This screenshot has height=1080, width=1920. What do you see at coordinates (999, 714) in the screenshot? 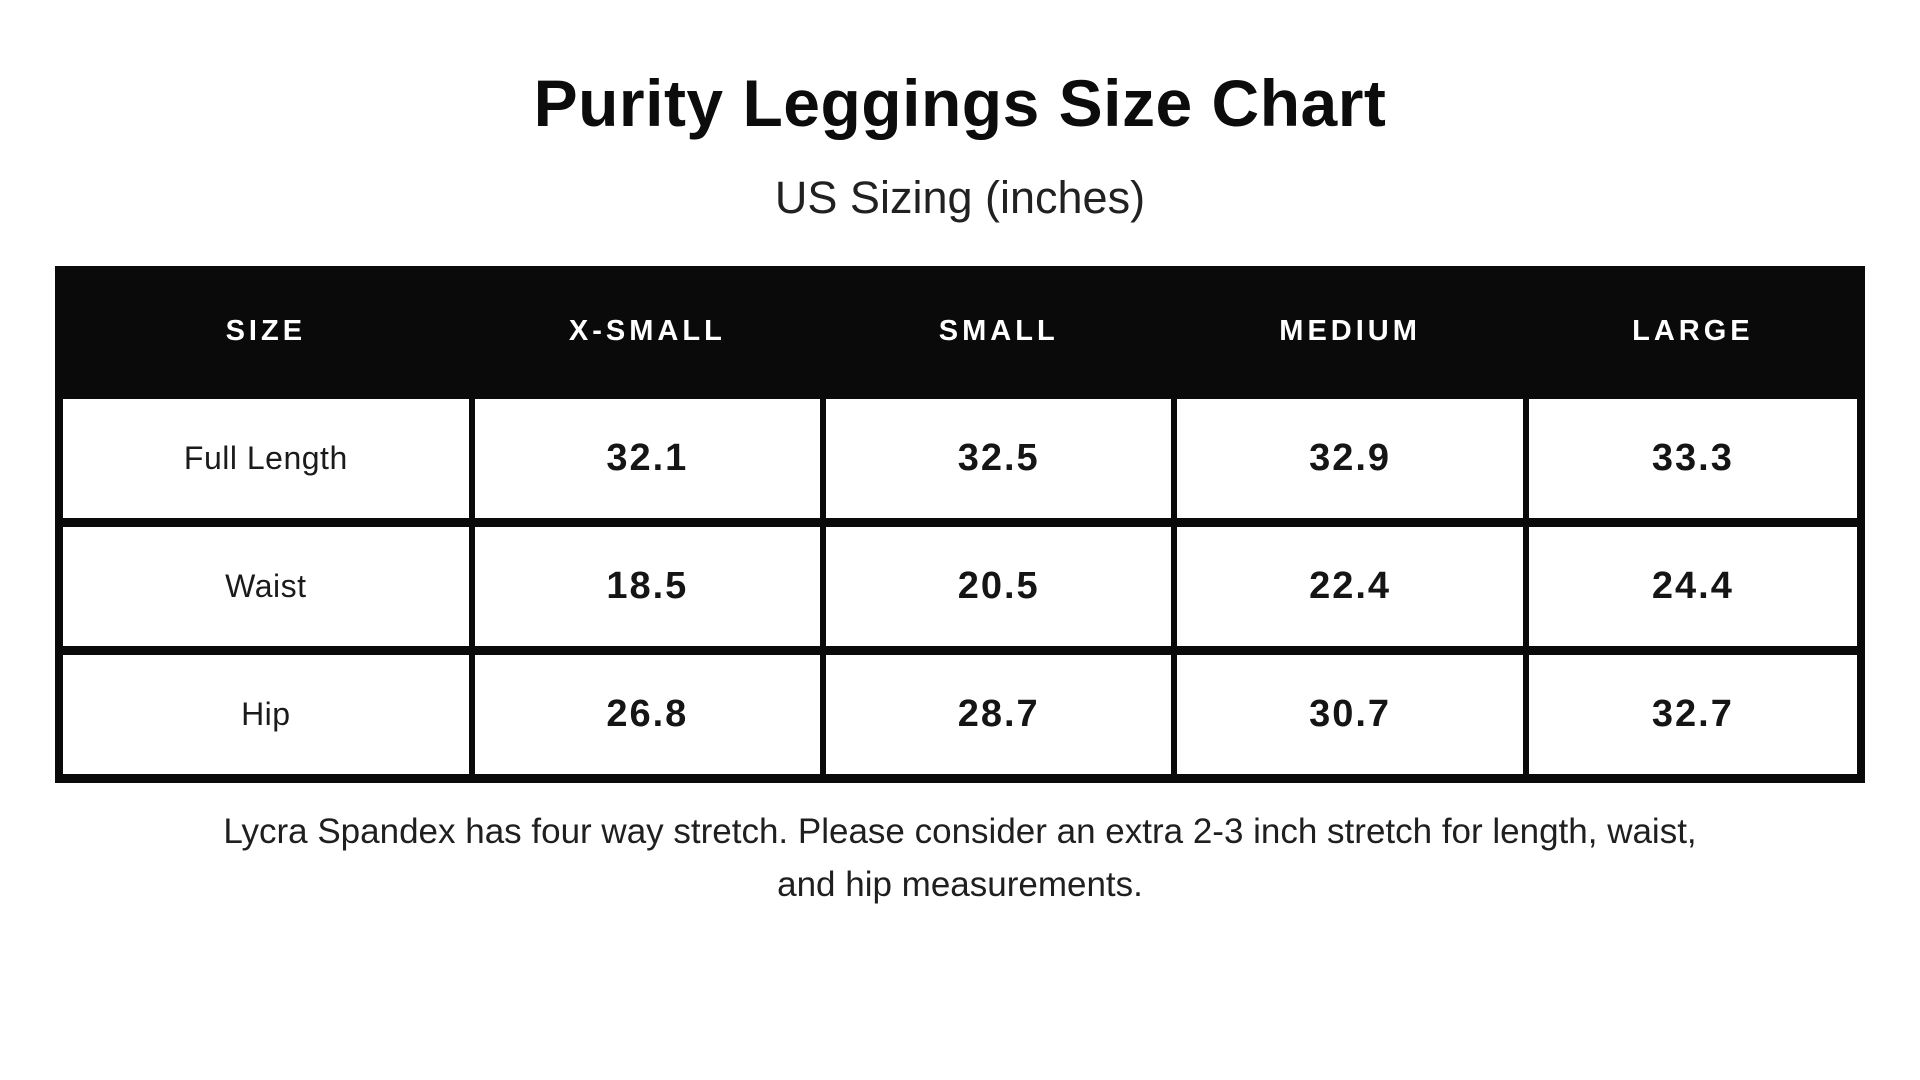
I see `cell-hip-small: 28.7` at bounding box center [999, 714].